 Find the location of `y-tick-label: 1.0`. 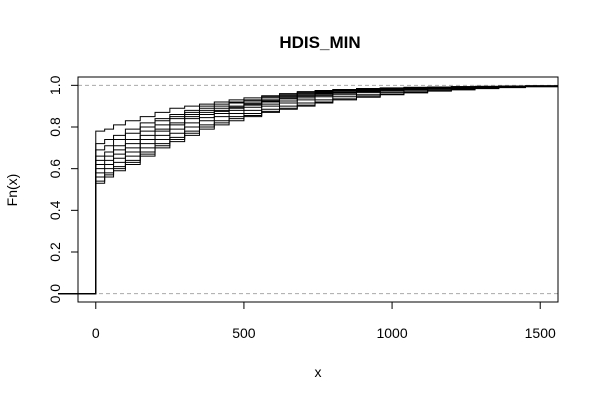

y-tick-label: 1.0 is located at coordinates (55, 85).